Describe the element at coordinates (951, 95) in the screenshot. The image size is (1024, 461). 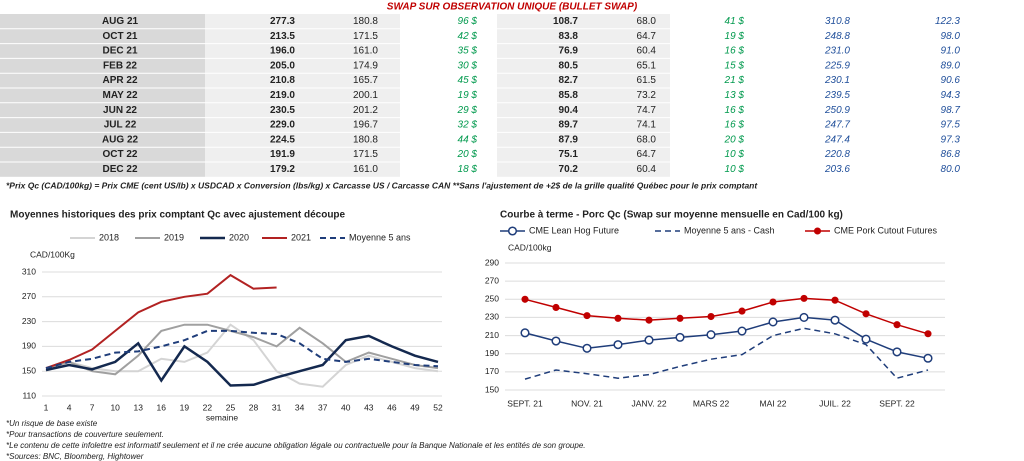
I see `table-cell: 94.3` at that location.